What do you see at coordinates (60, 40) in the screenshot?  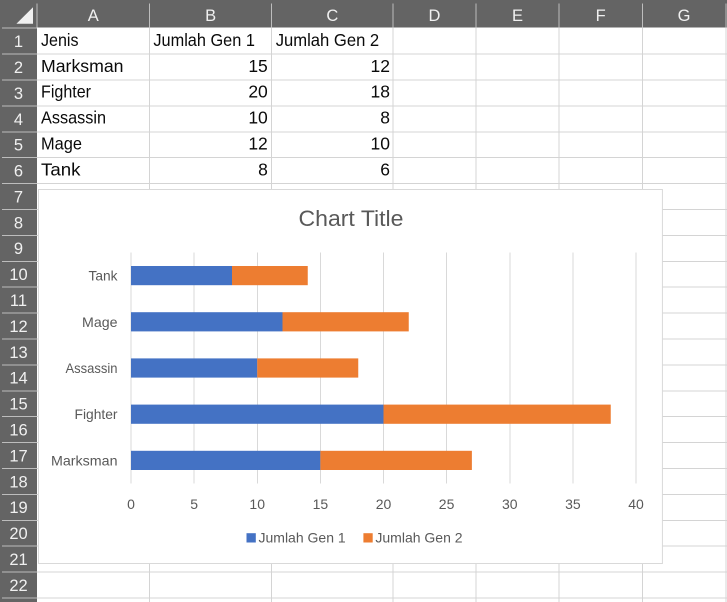 I see `svg-text: Jenis` at bounding box center [60, 40].